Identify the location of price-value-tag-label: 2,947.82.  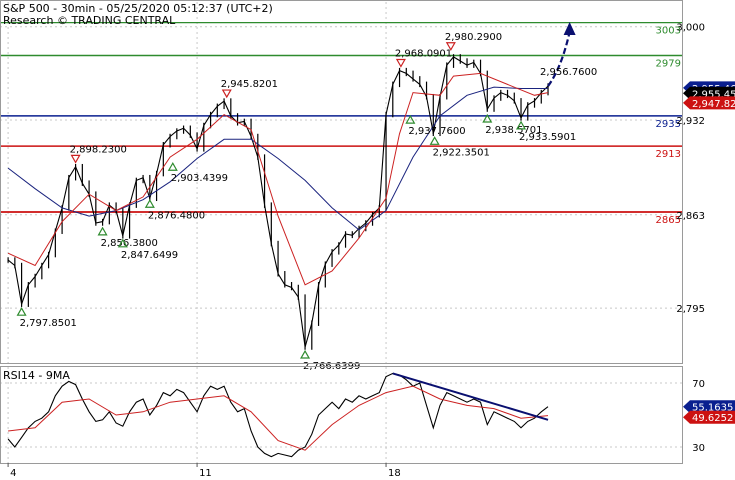
(713, 104).